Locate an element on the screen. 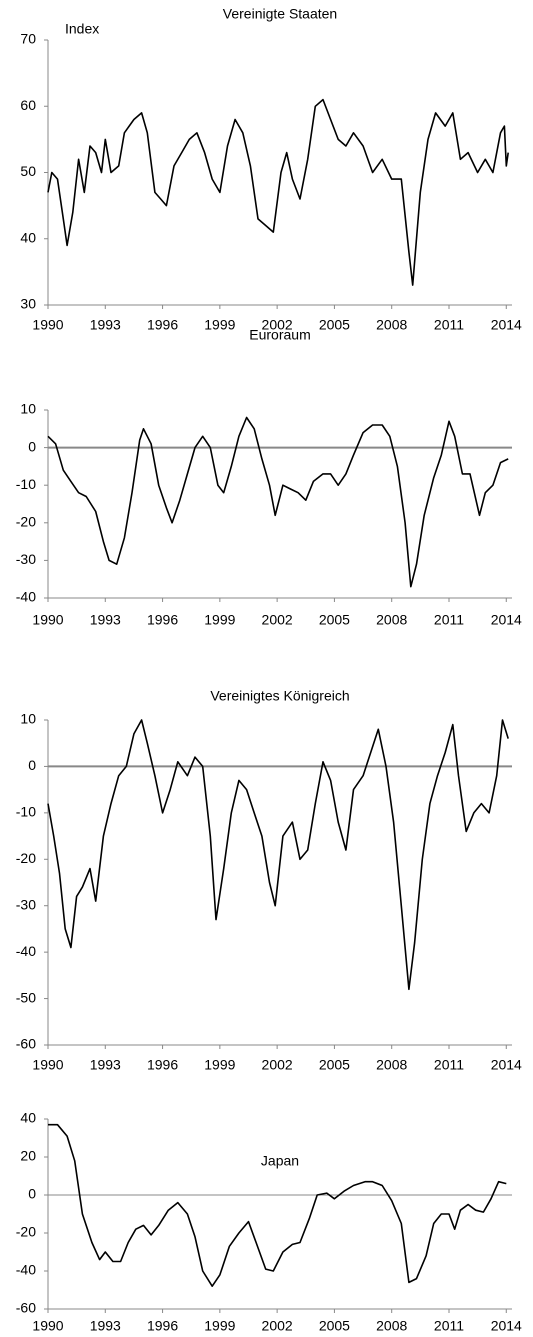 Image resolution: width=533 pixels, height=1337 pixels. chart-title: Vereinigtes Königreich is located at coordinates (279, 696).